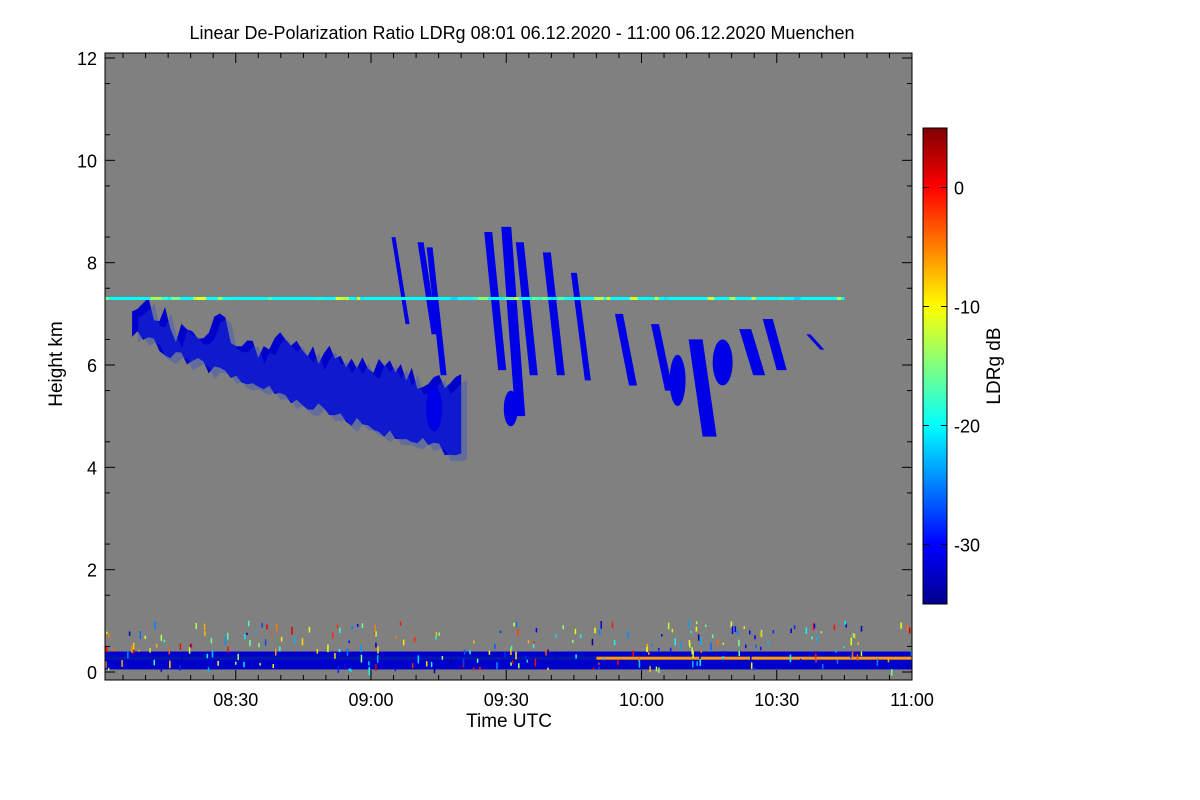 The image size is (1200, 800). What do you see at coordinates (967, 546) in the screenshot?
I see `colorbar-tick-label: -30` at bounding box center [967, 546].